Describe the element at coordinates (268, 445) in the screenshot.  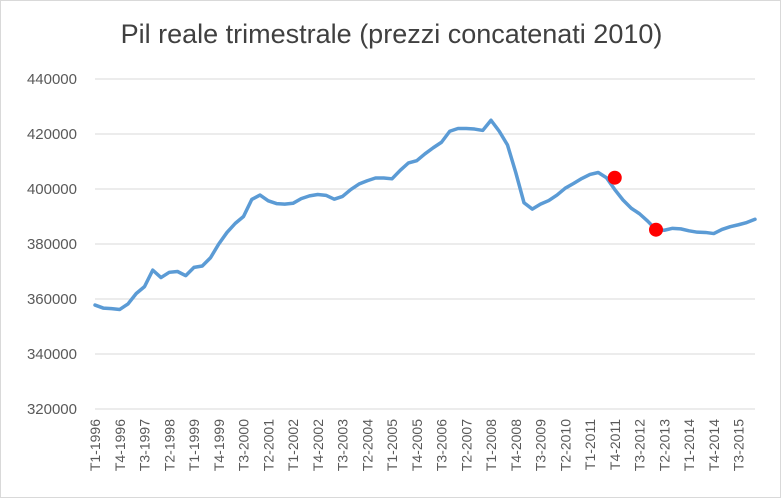
I see `x-tick-label: T2-2001` at that location.